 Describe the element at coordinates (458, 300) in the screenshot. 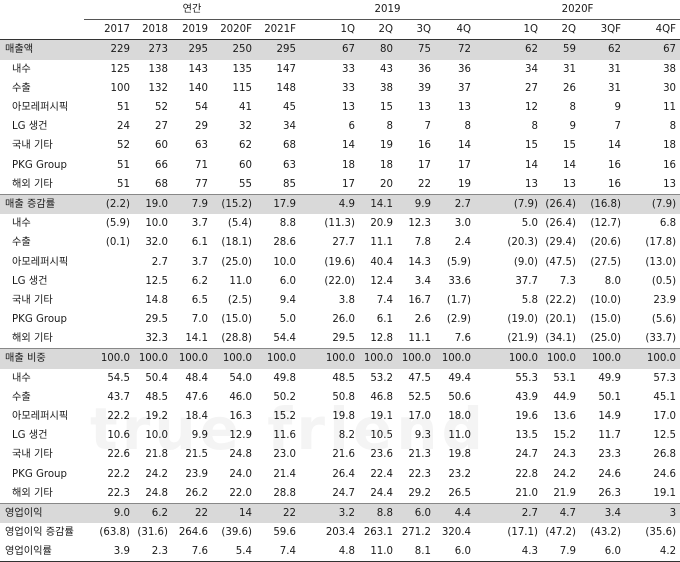

I see `table-cell: (1.7)` at that location.